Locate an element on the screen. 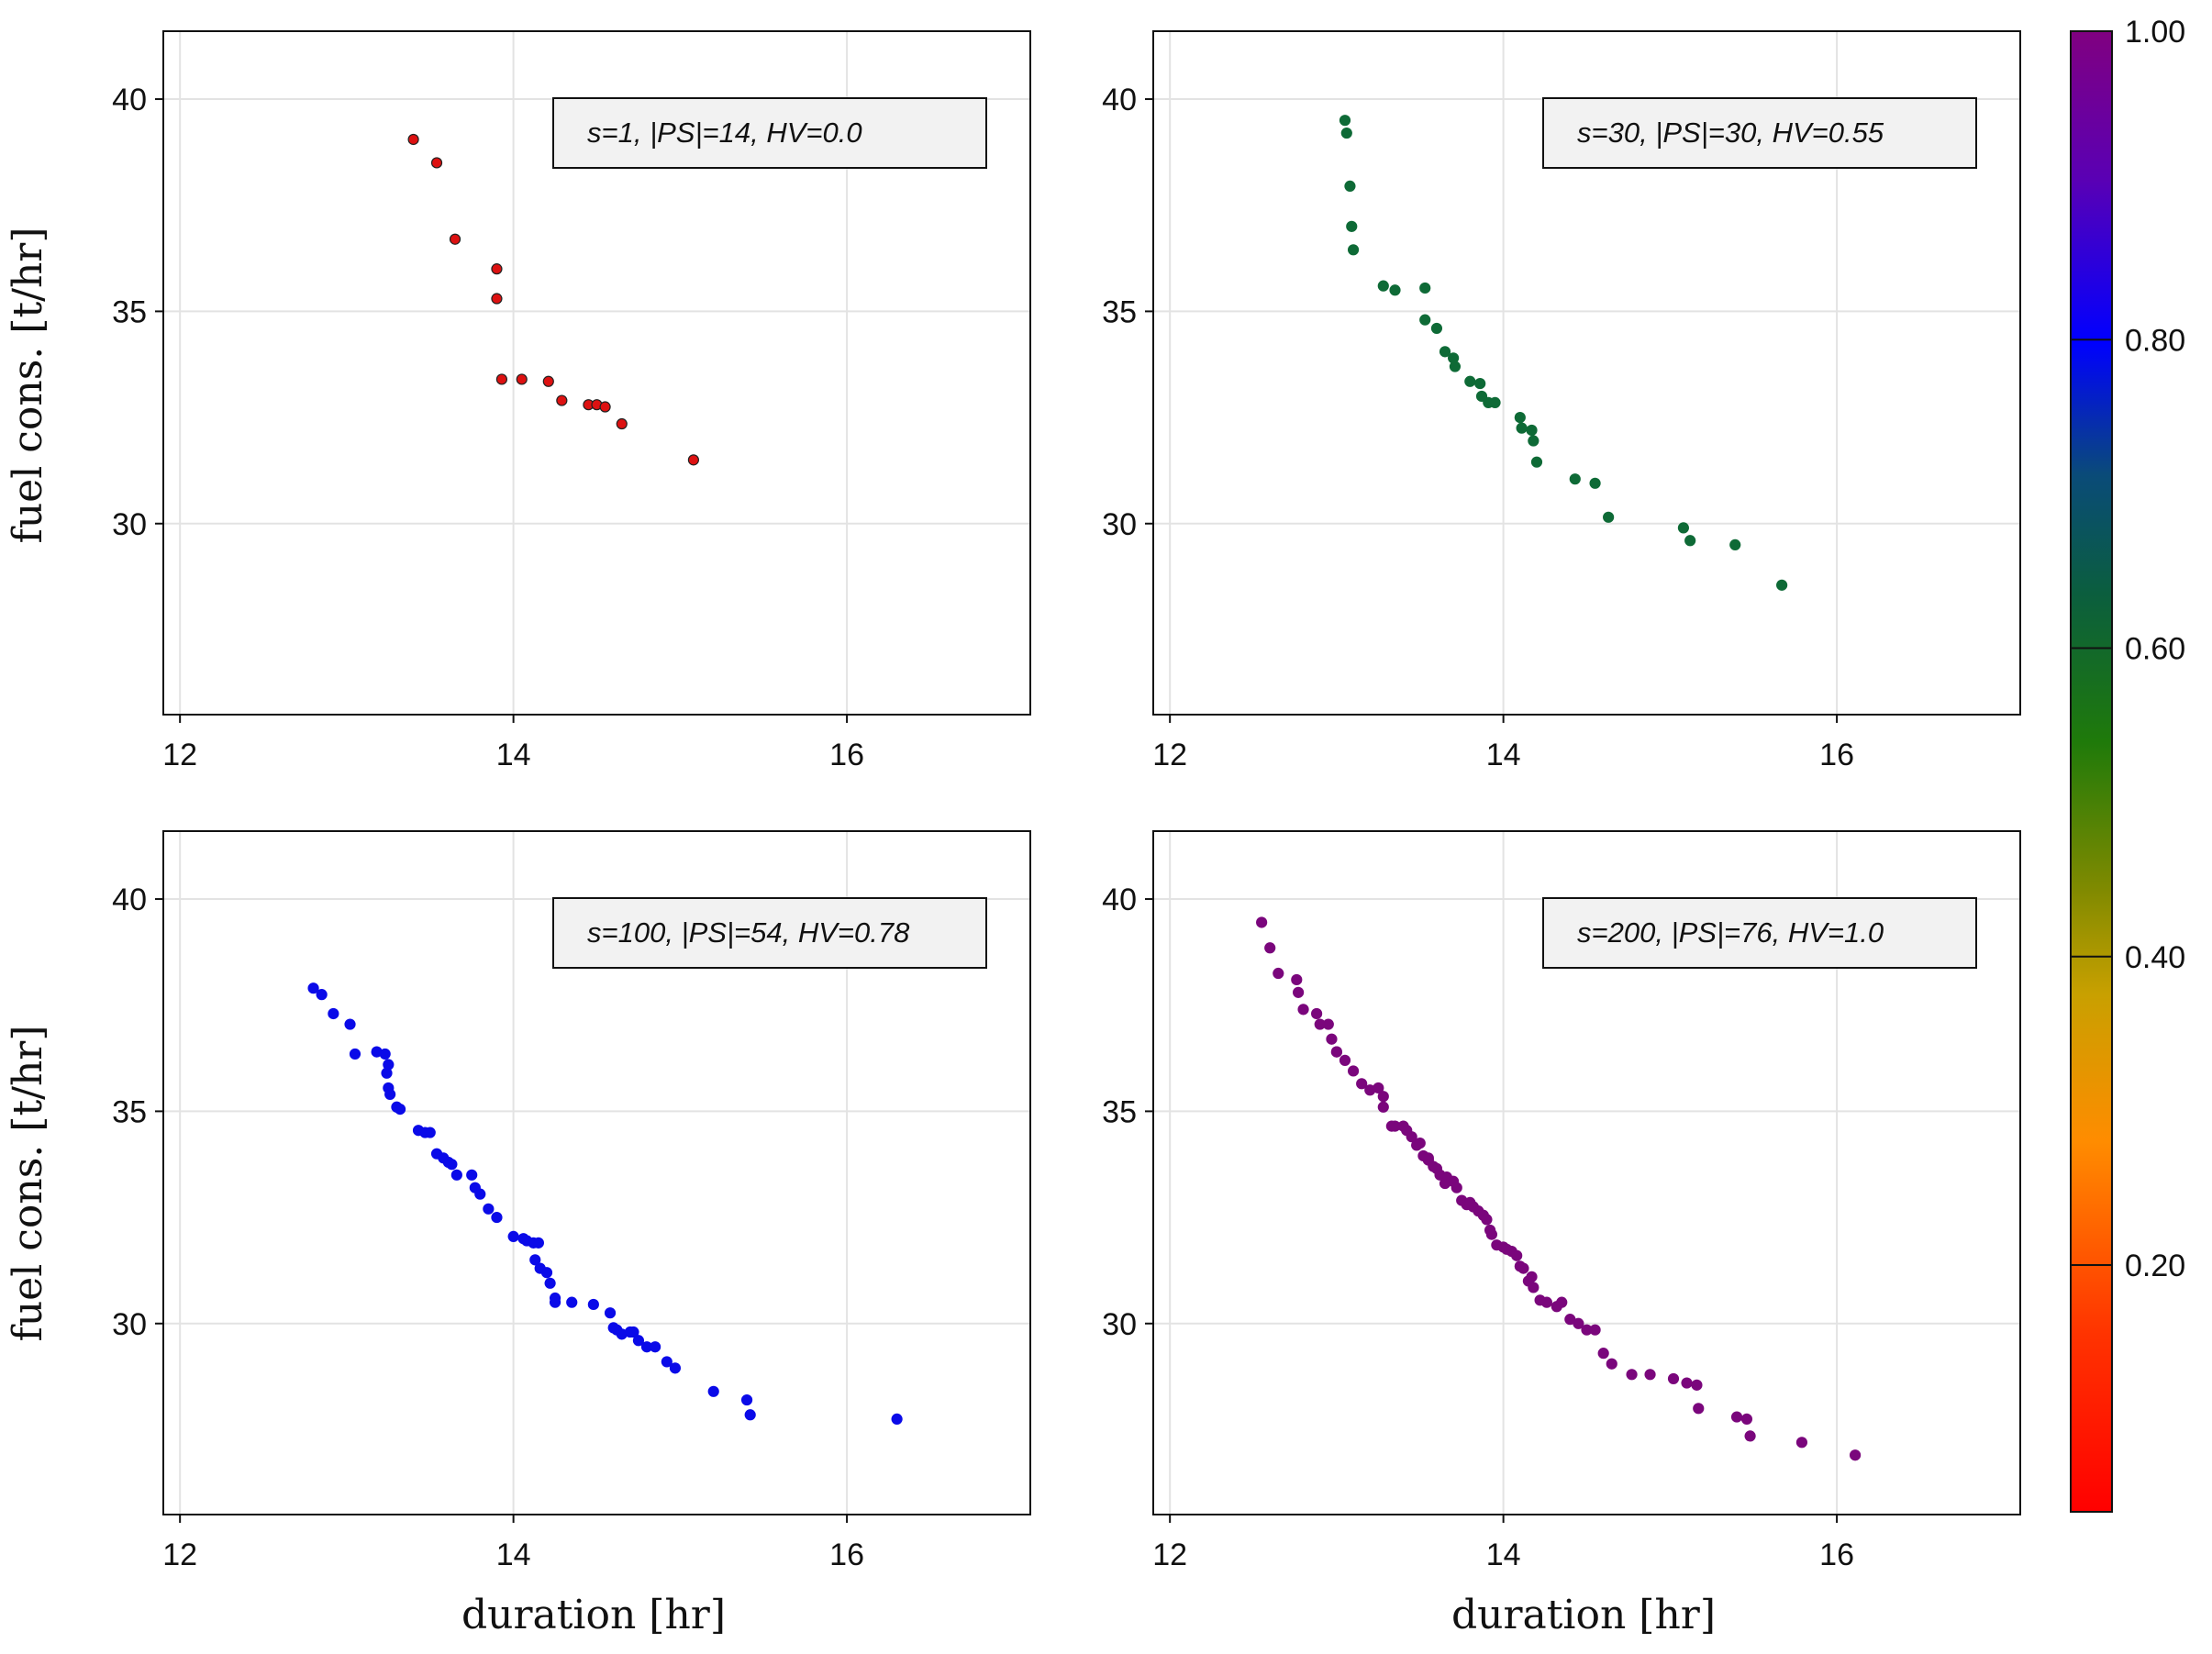  colorbar-ticks: 0.20 0.40 0.60 0.80 1.00 is located at coordinates (2128, 649).